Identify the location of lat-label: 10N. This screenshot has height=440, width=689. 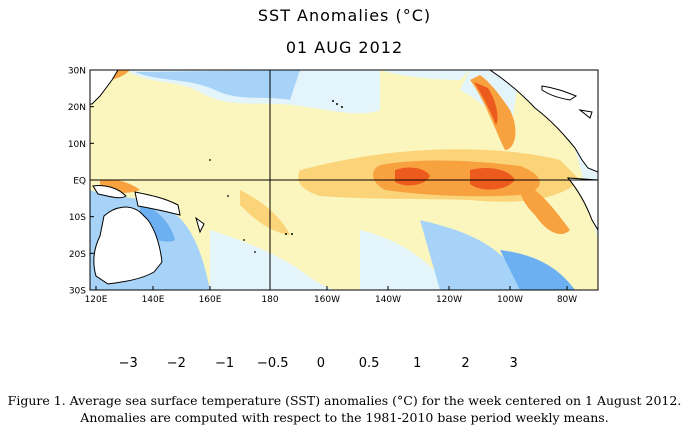
(77, 145).